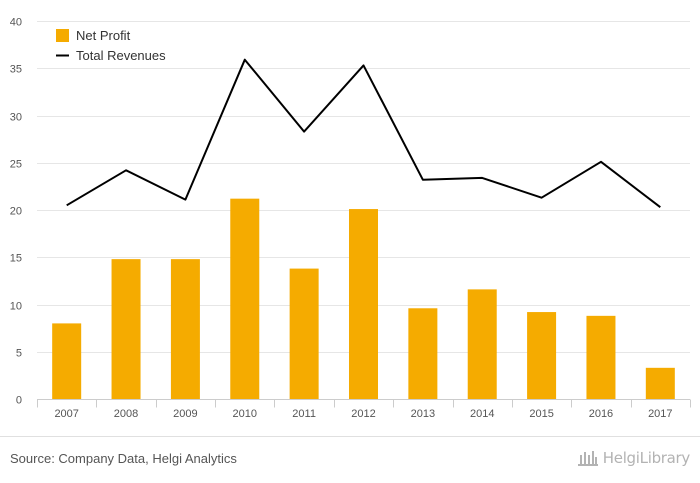 This screenshot has height=483, width=700. Describe the element at coordinates (67, 361) in the screenshot. I see `bar-net-profit-2007` at that location.